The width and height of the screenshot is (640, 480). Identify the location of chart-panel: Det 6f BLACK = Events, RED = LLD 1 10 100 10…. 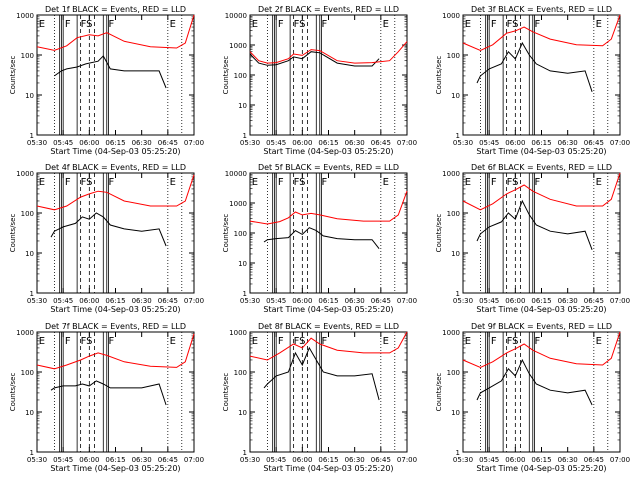
(532, 238).